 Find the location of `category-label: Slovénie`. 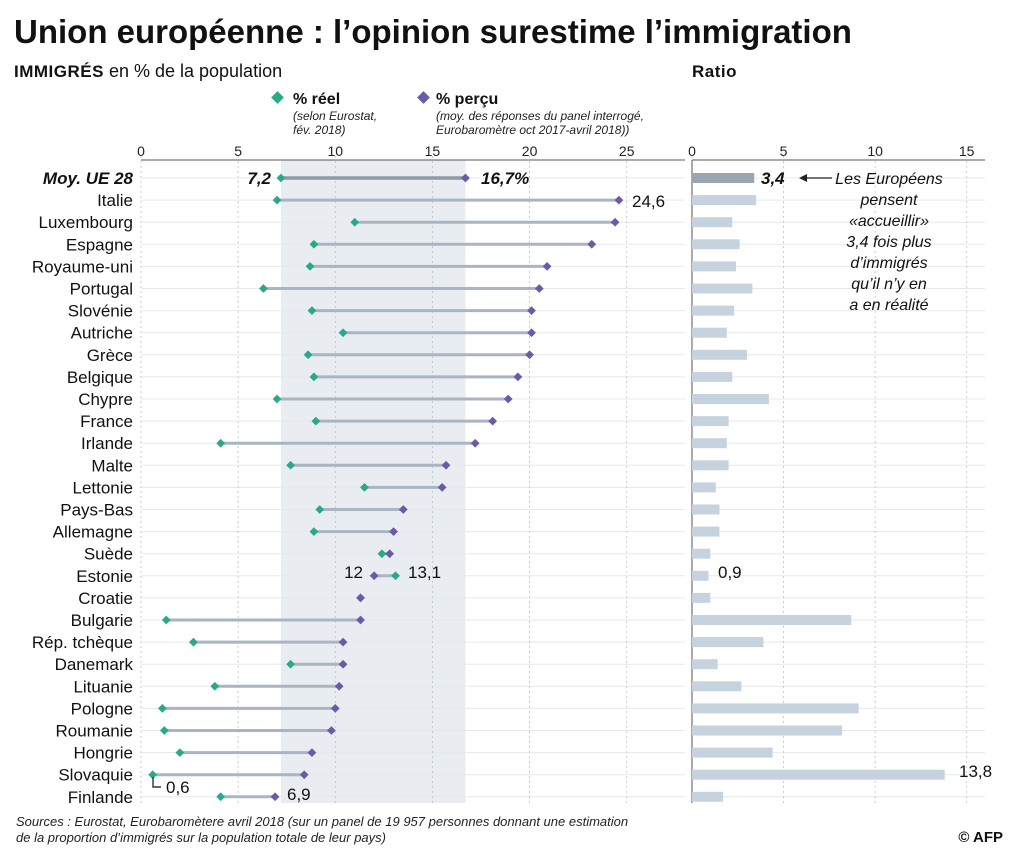

category-label: Slovénie is located at coordinates (100, 311).